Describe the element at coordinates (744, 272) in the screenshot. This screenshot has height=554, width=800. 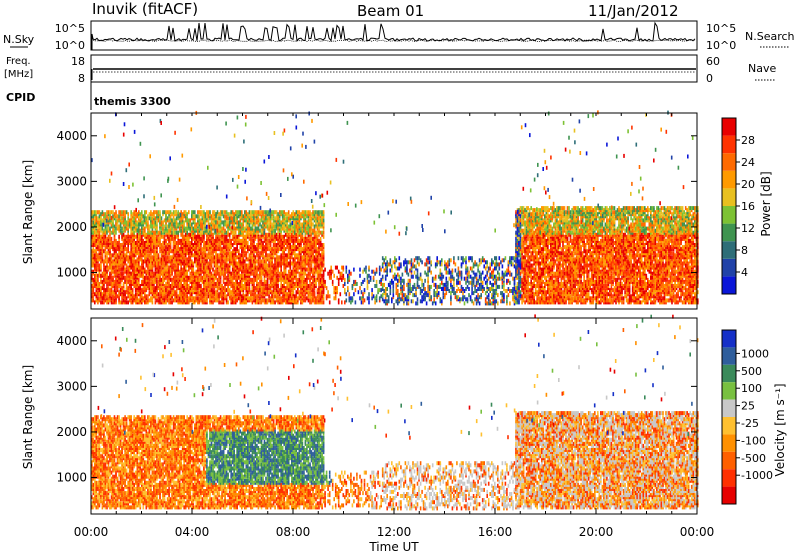
I see `power-cbar-tick: 4` at that location.